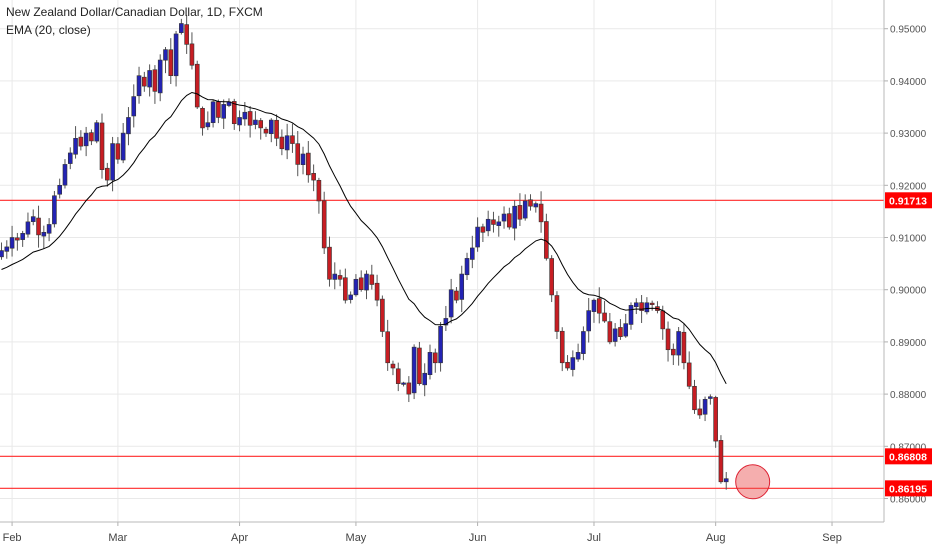  I want to click on y-tick-label: 0.94000, so click(908, 82).